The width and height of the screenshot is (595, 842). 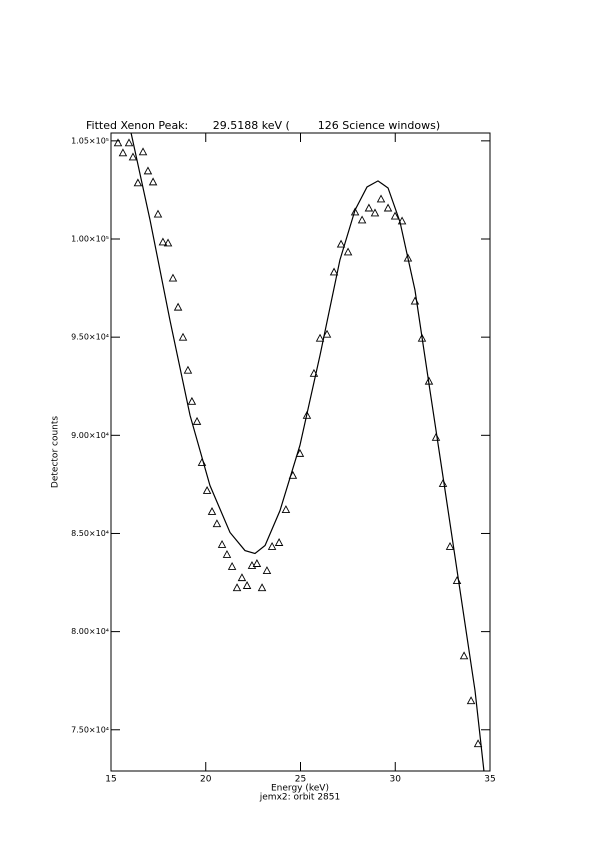 What do you see at coordinates (90, 631) in the screenshot?
I see `y-tick-label: 8.00×10⁴` at bounding box center [90, 631].